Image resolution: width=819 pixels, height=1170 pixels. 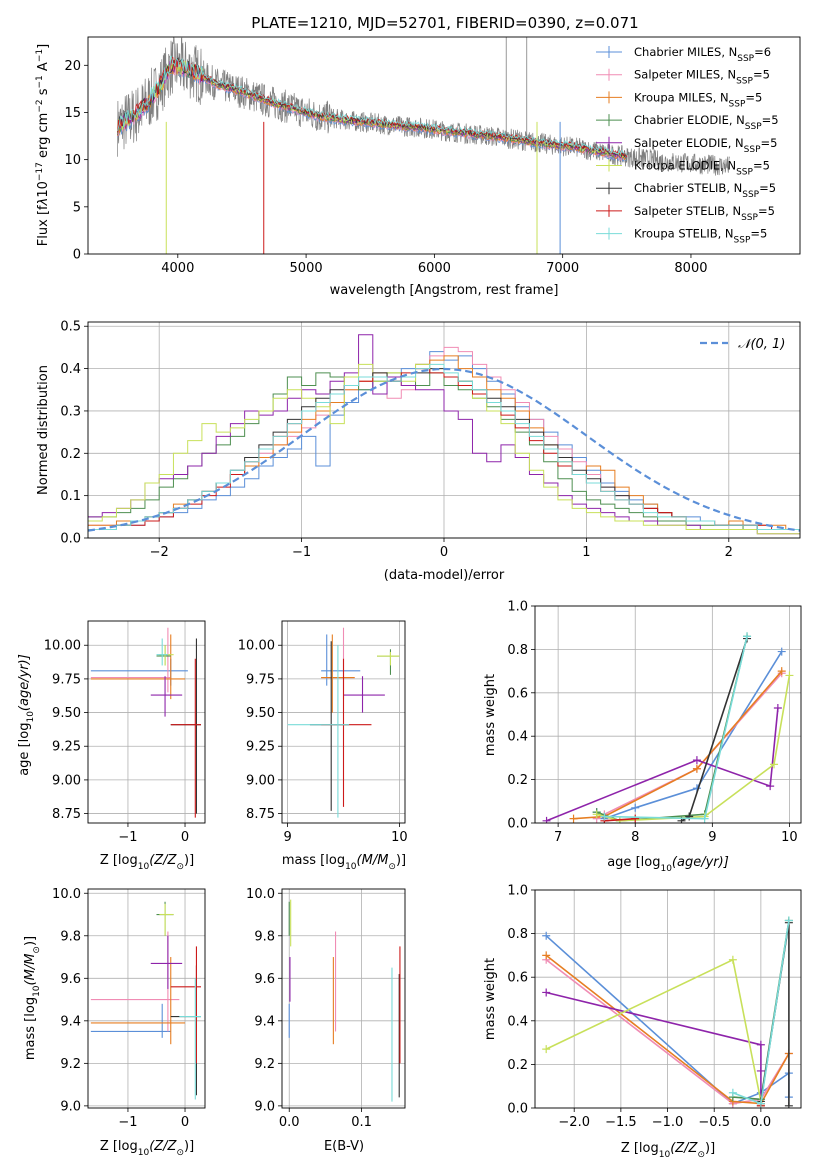 I want to click on x-tick-label: 8, so click(x=635, y=837).